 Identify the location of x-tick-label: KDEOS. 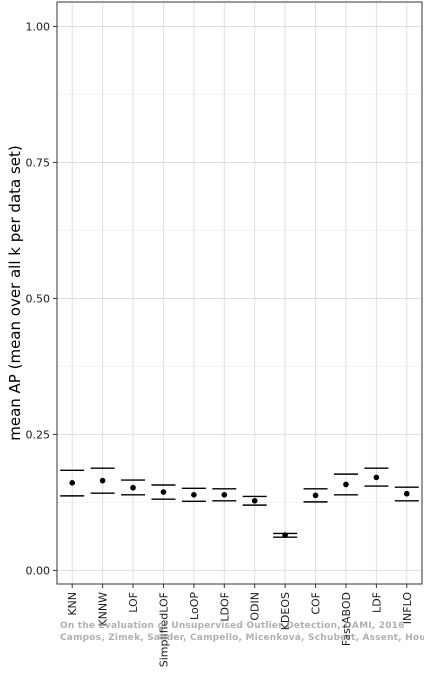
(285, 611).